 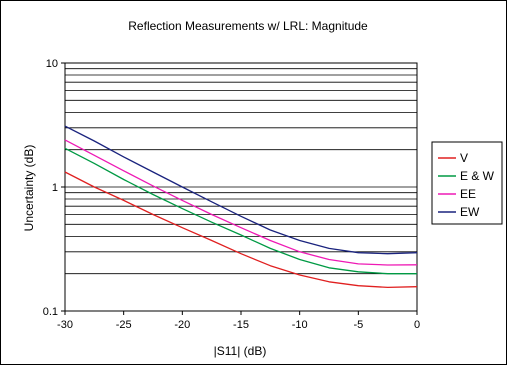 I want to click on legend-label: E & W, so click(x=477, y=176).